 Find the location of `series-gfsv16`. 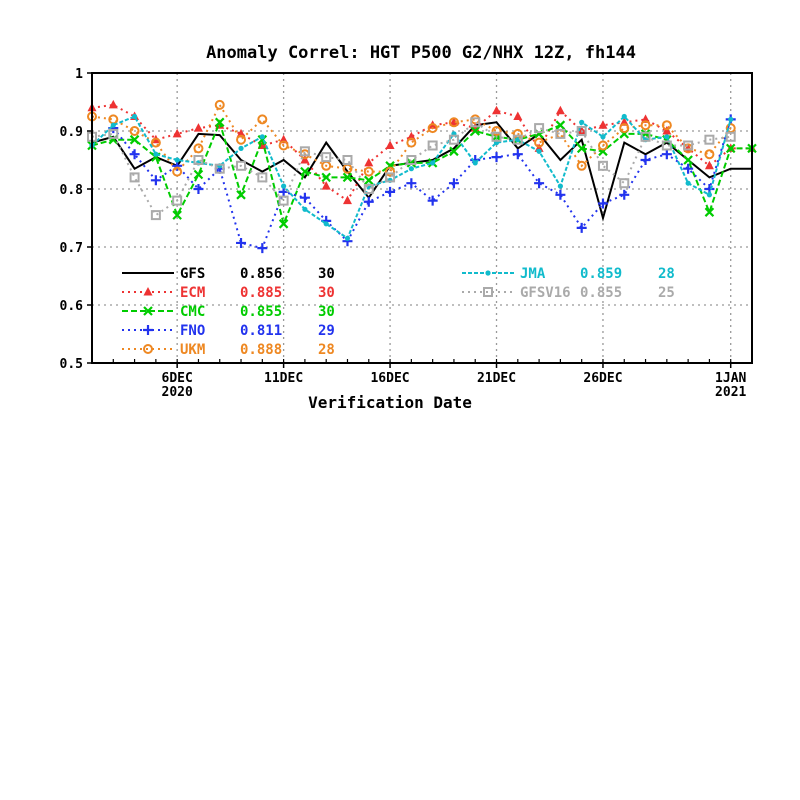

series-gfsv16 is located at coordinates (411, 169).